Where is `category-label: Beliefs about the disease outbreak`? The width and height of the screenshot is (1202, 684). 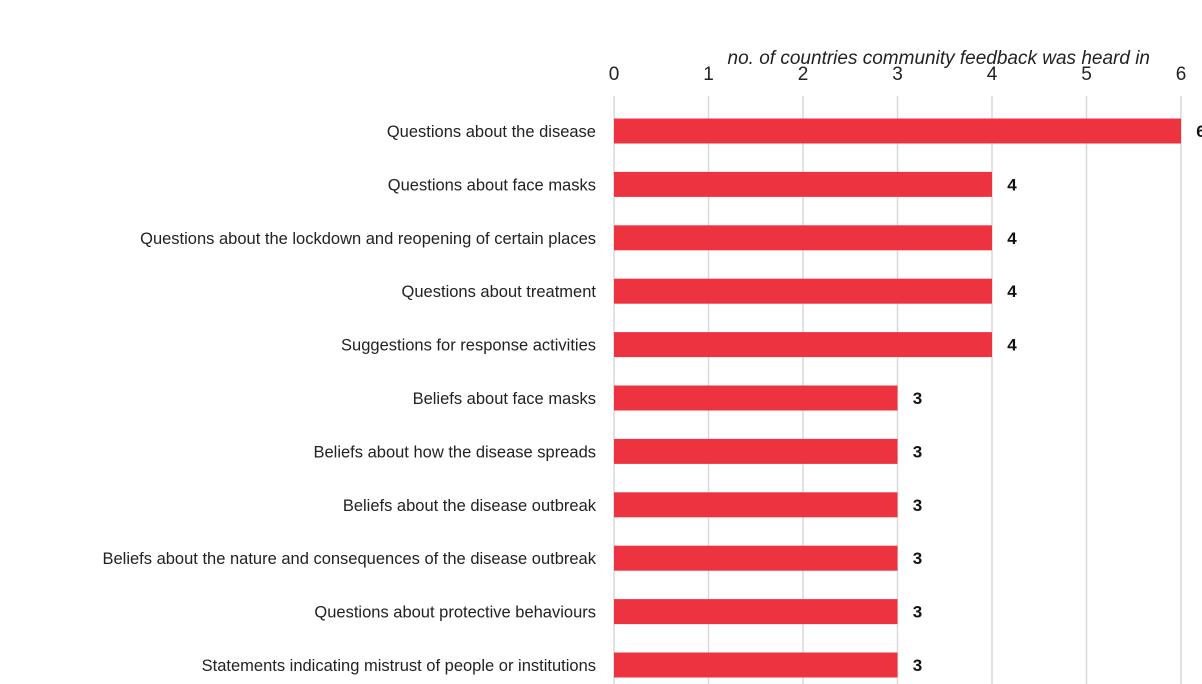
category-label: Beliefs about the disease outbreak is located at coordinates (470, 506).